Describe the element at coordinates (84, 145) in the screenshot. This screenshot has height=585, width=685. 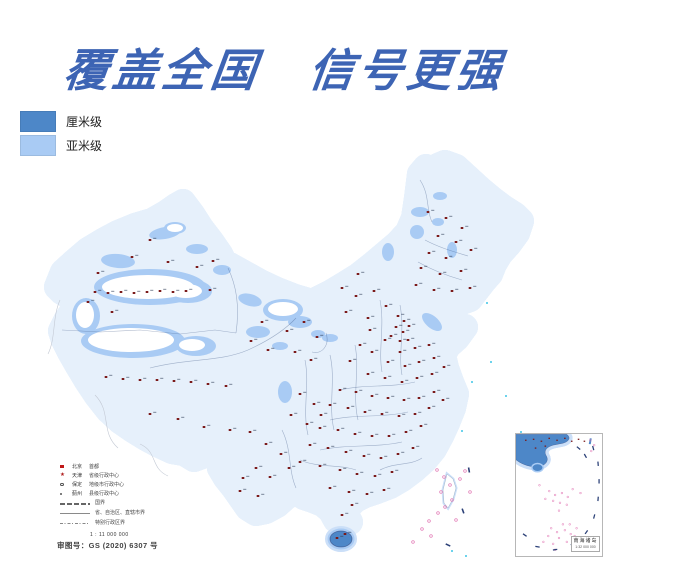
I see `submeter-label: 亚米级` at that location.